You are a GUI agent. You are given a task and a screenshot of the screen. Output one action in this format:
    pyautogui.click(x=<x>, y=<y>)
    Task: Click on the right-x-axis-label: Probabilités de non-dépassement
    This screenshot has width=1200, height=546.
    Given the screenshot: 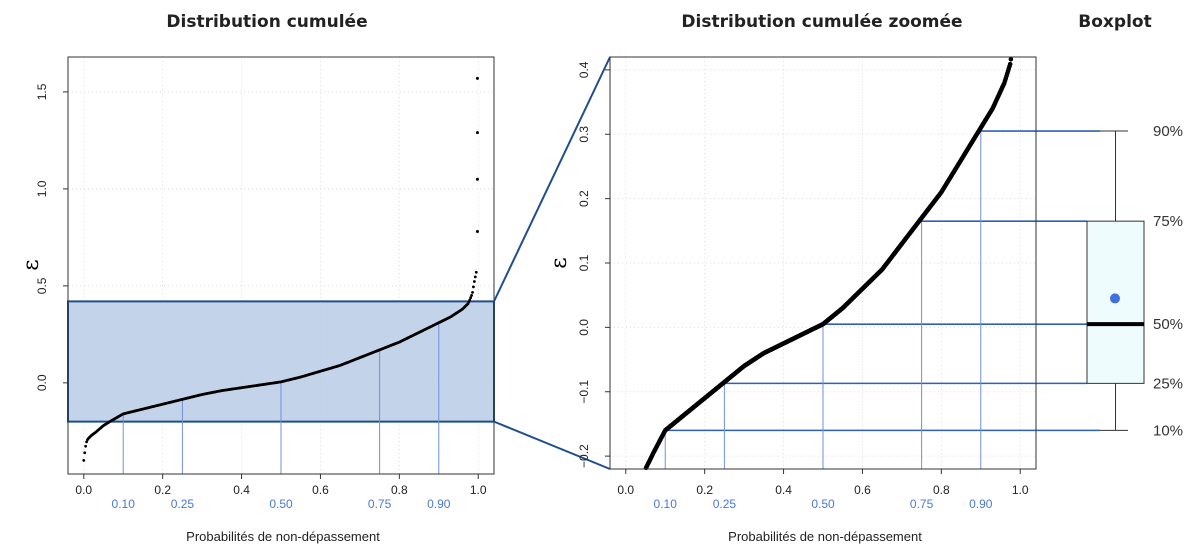 What is the action you would take?
    pyautogui.click(x=825, y=536)
    